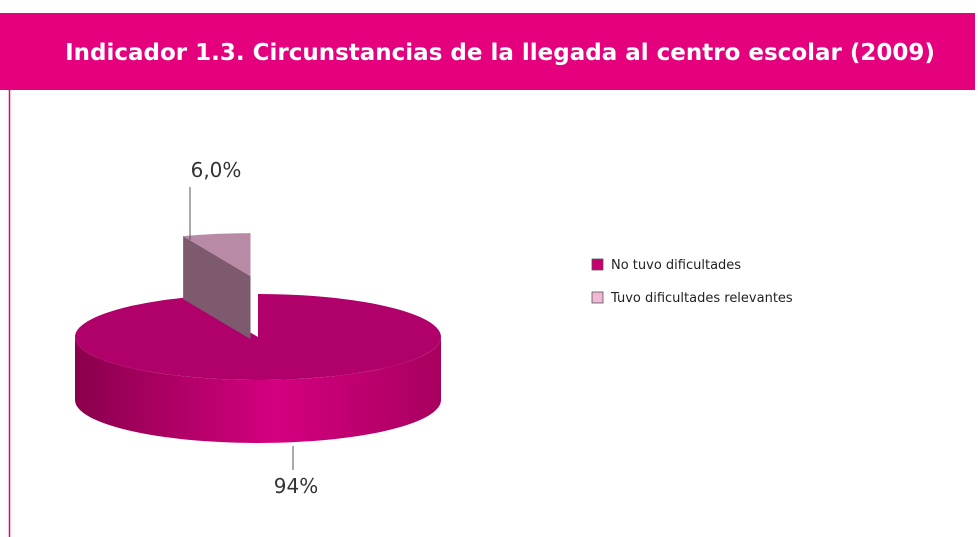  I want to click on legend-label: Tuvo dificultades relevantes, so click(701, 298).